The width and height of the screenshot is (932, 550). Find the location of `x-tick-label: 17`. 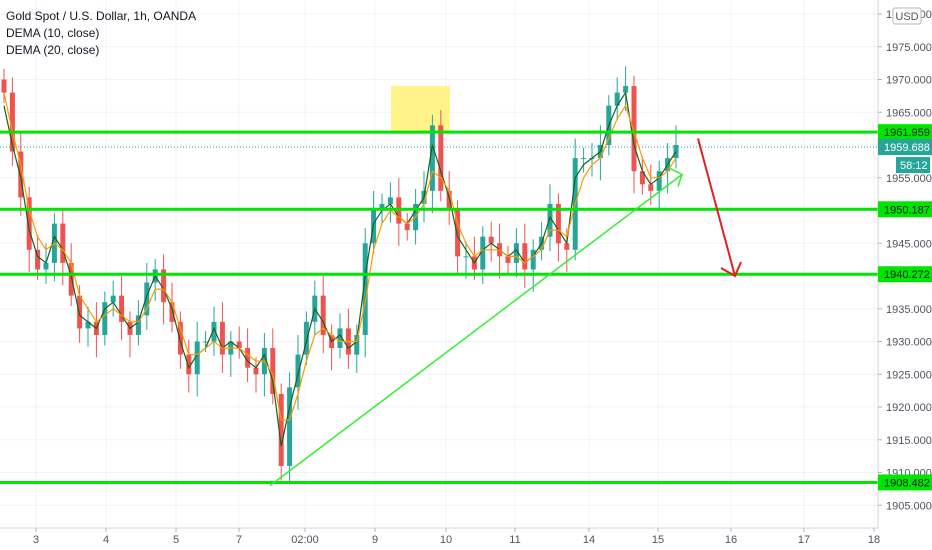

x-tick-label: 17 is located at coordinates (804, 540).